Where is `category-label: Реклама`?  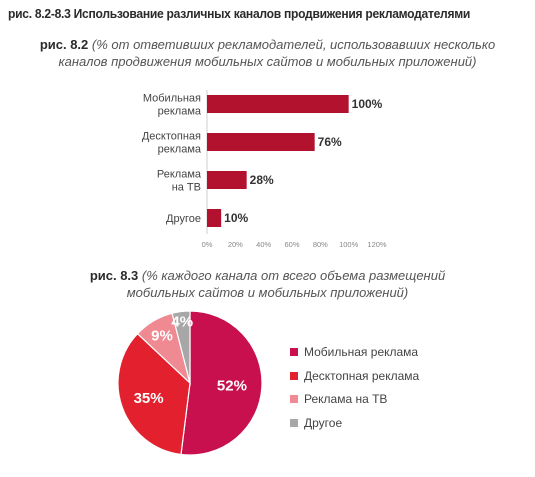 category-label: Реклама is located at coordinates (179, 175).